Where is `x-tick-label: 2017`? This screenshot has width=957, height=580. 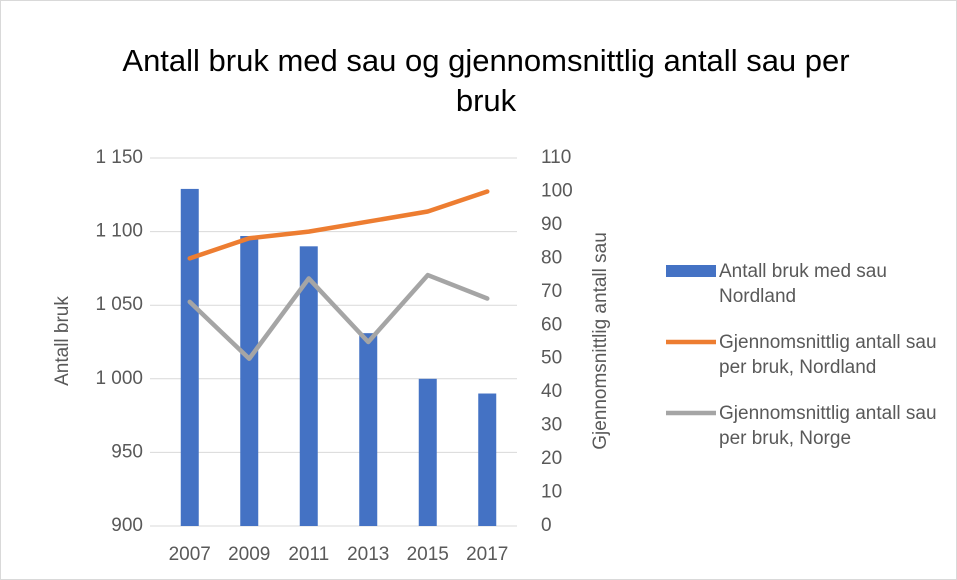
x-tick-label: 2017 is located at coordinates (487, 554).